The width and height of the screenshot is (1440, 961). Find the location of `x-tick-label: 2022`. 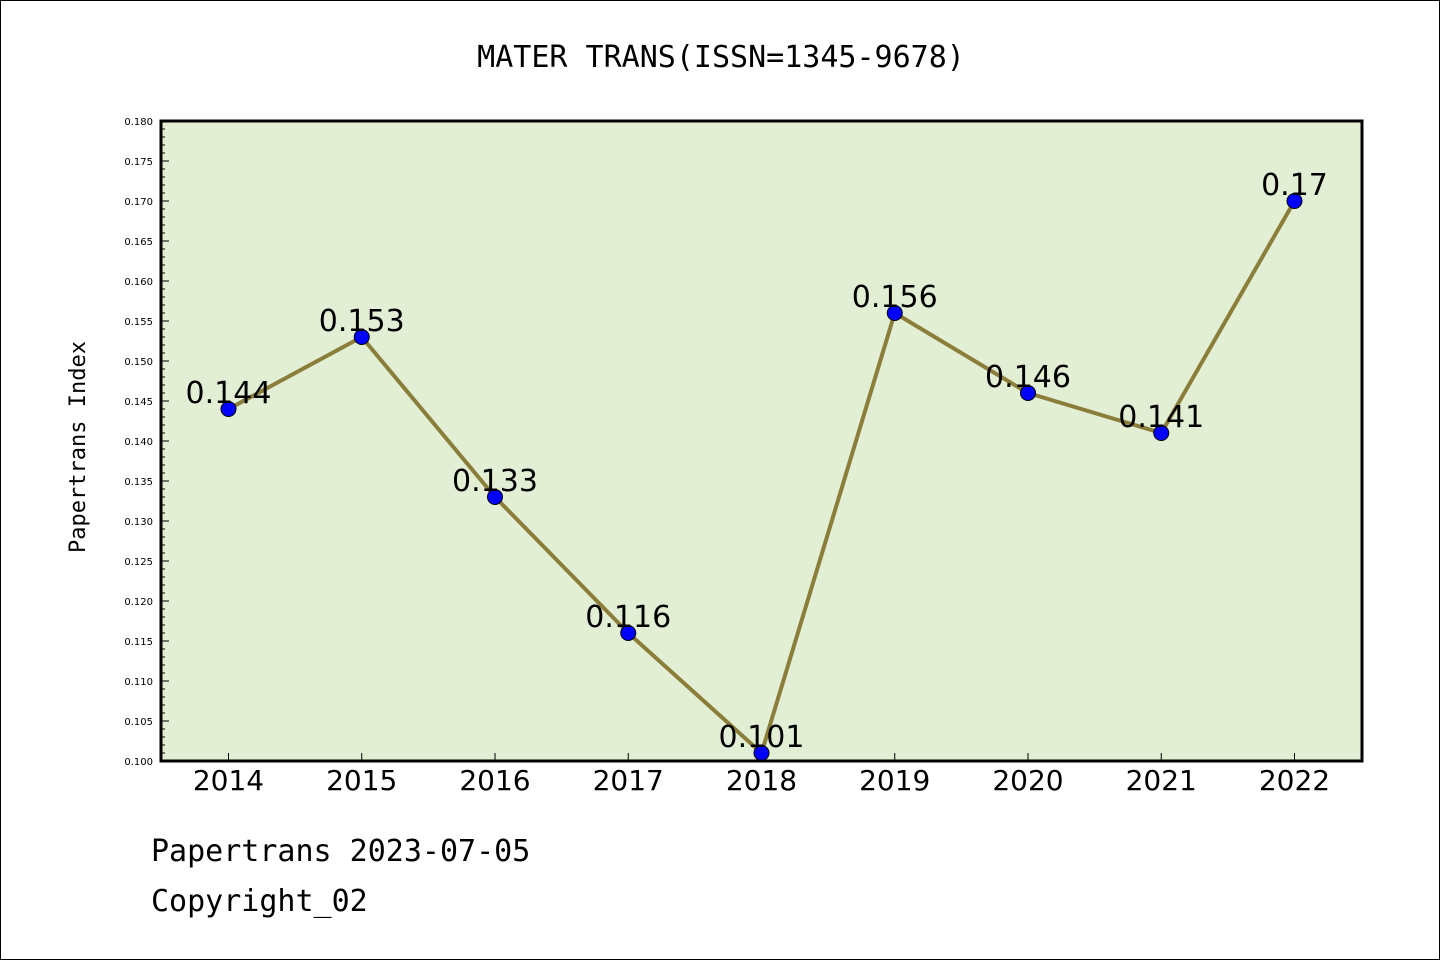

x-tick-label: 2022 is located at coordinates (1294, 780).